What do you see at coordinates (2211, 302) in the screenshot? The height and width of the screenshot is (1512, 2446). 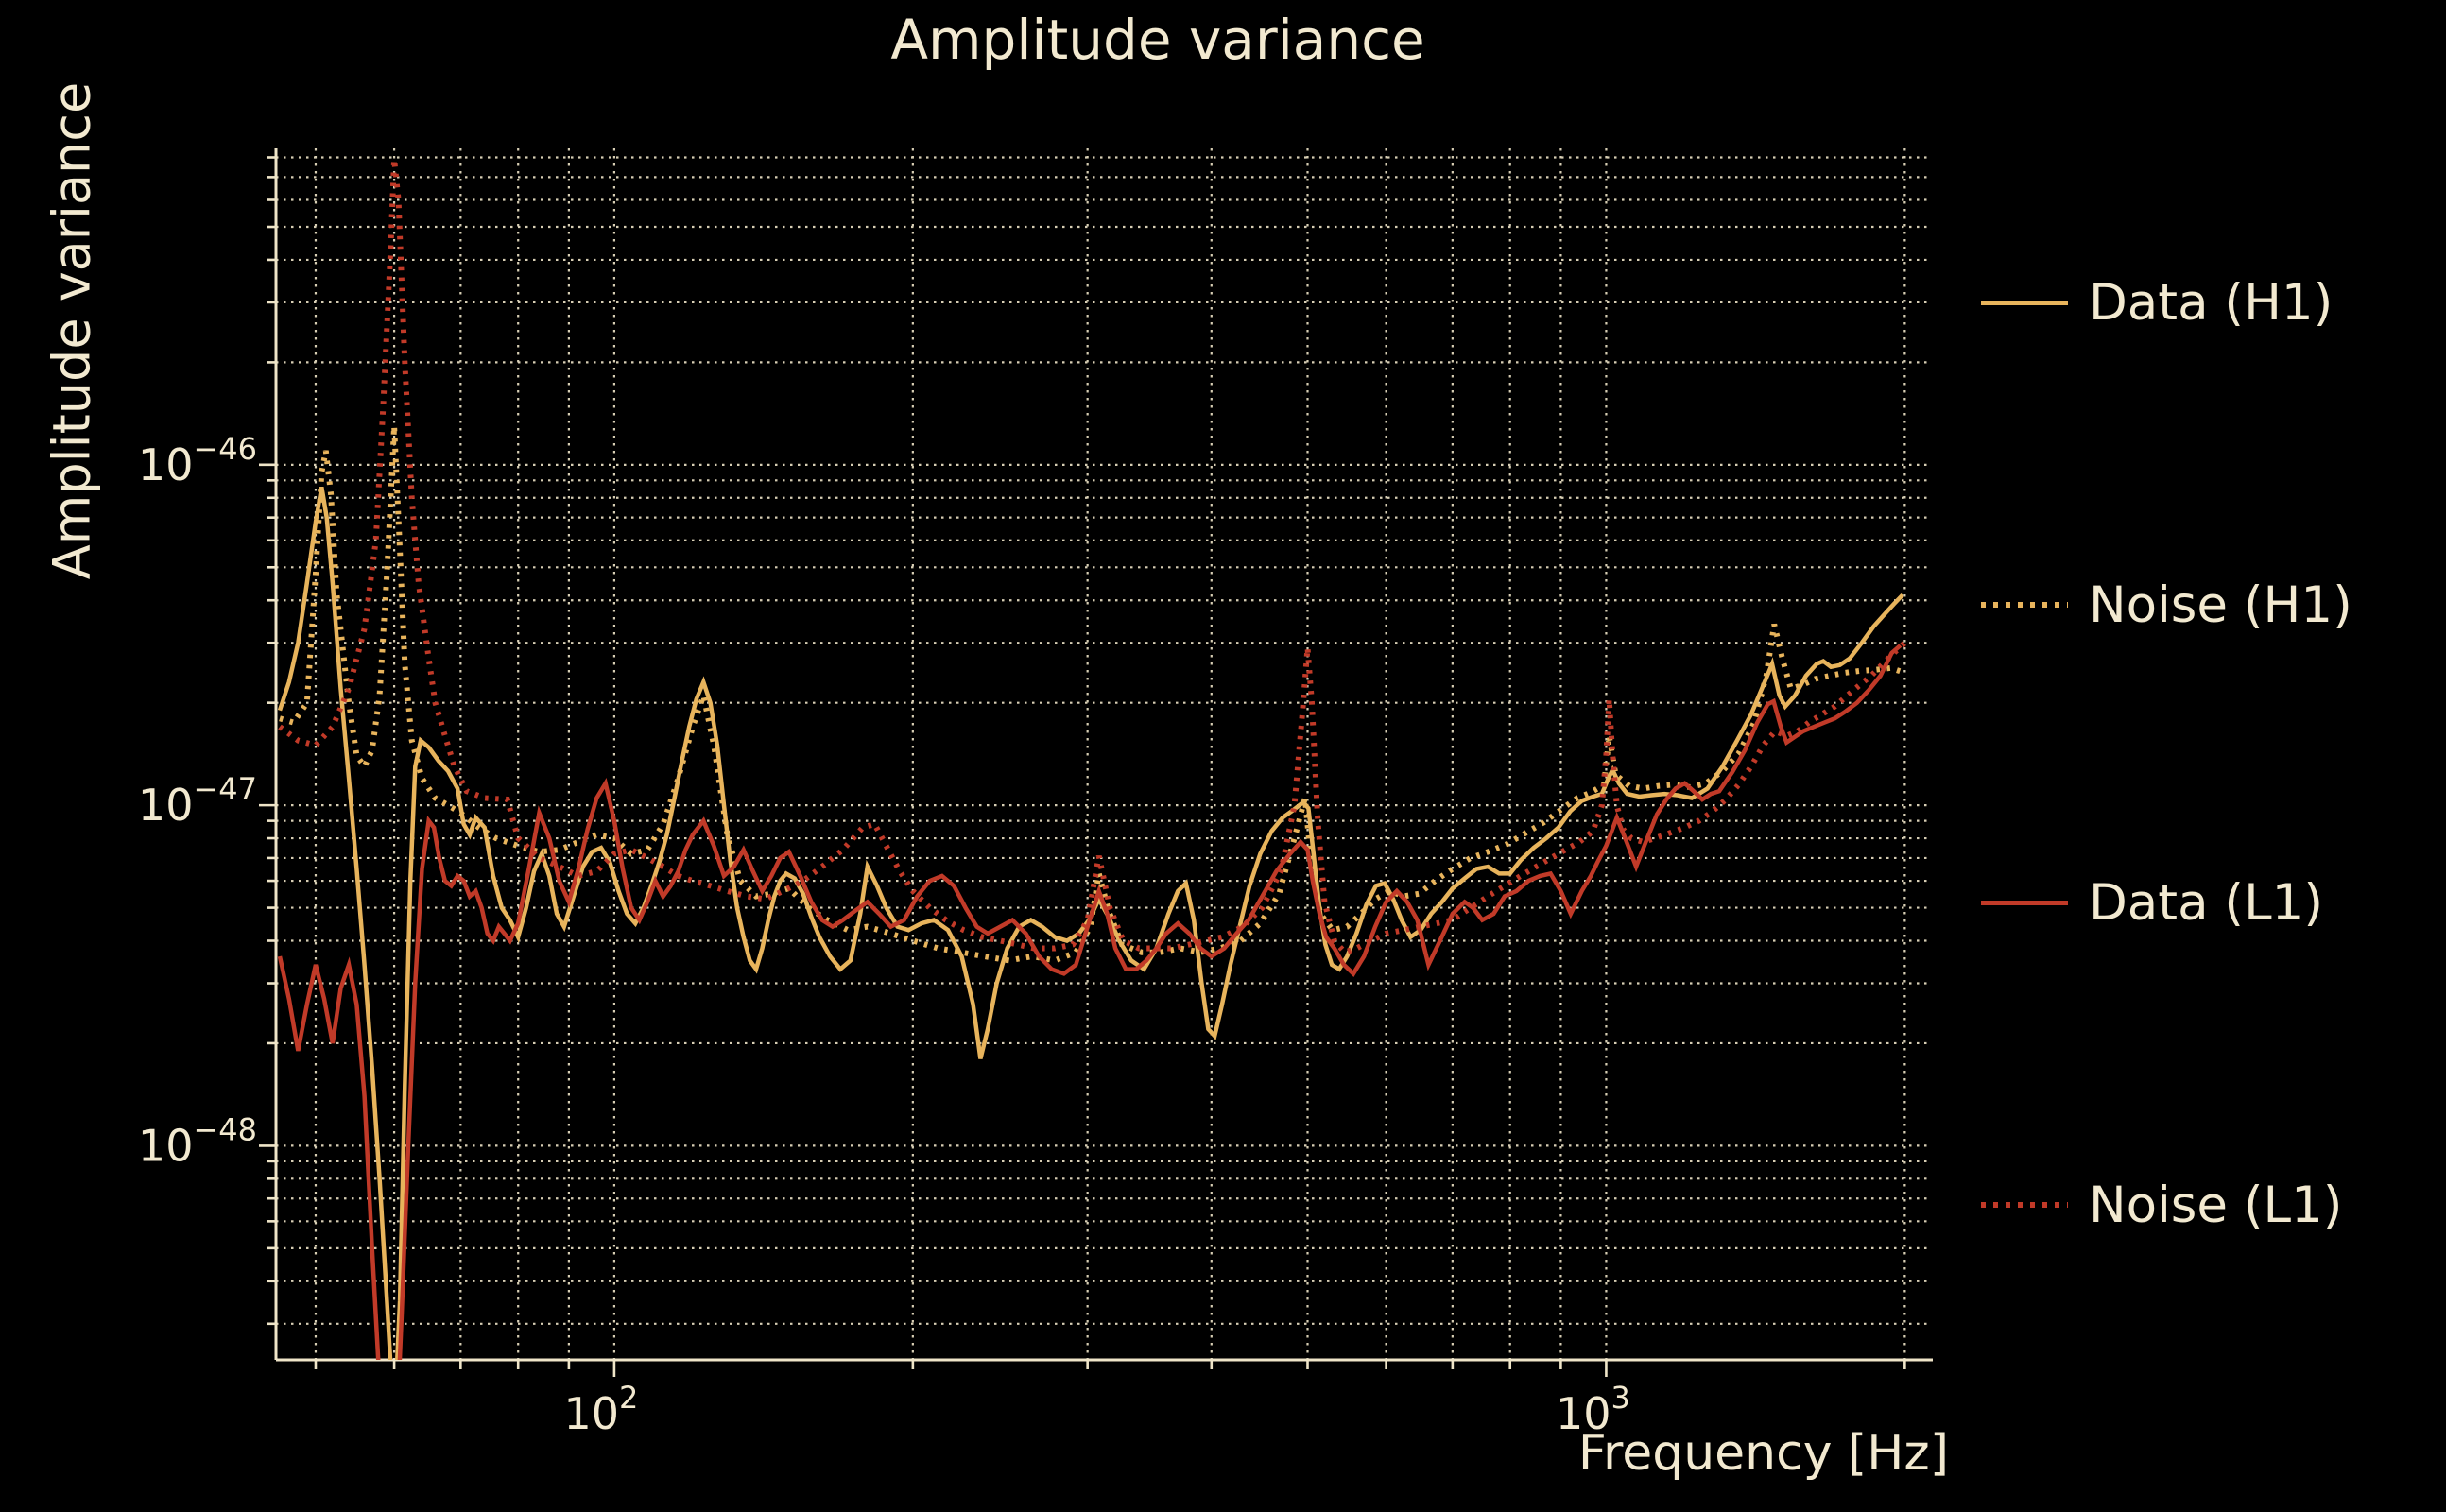 I see `legend-label: Data (H1)` at bounding box center [2211, 302].